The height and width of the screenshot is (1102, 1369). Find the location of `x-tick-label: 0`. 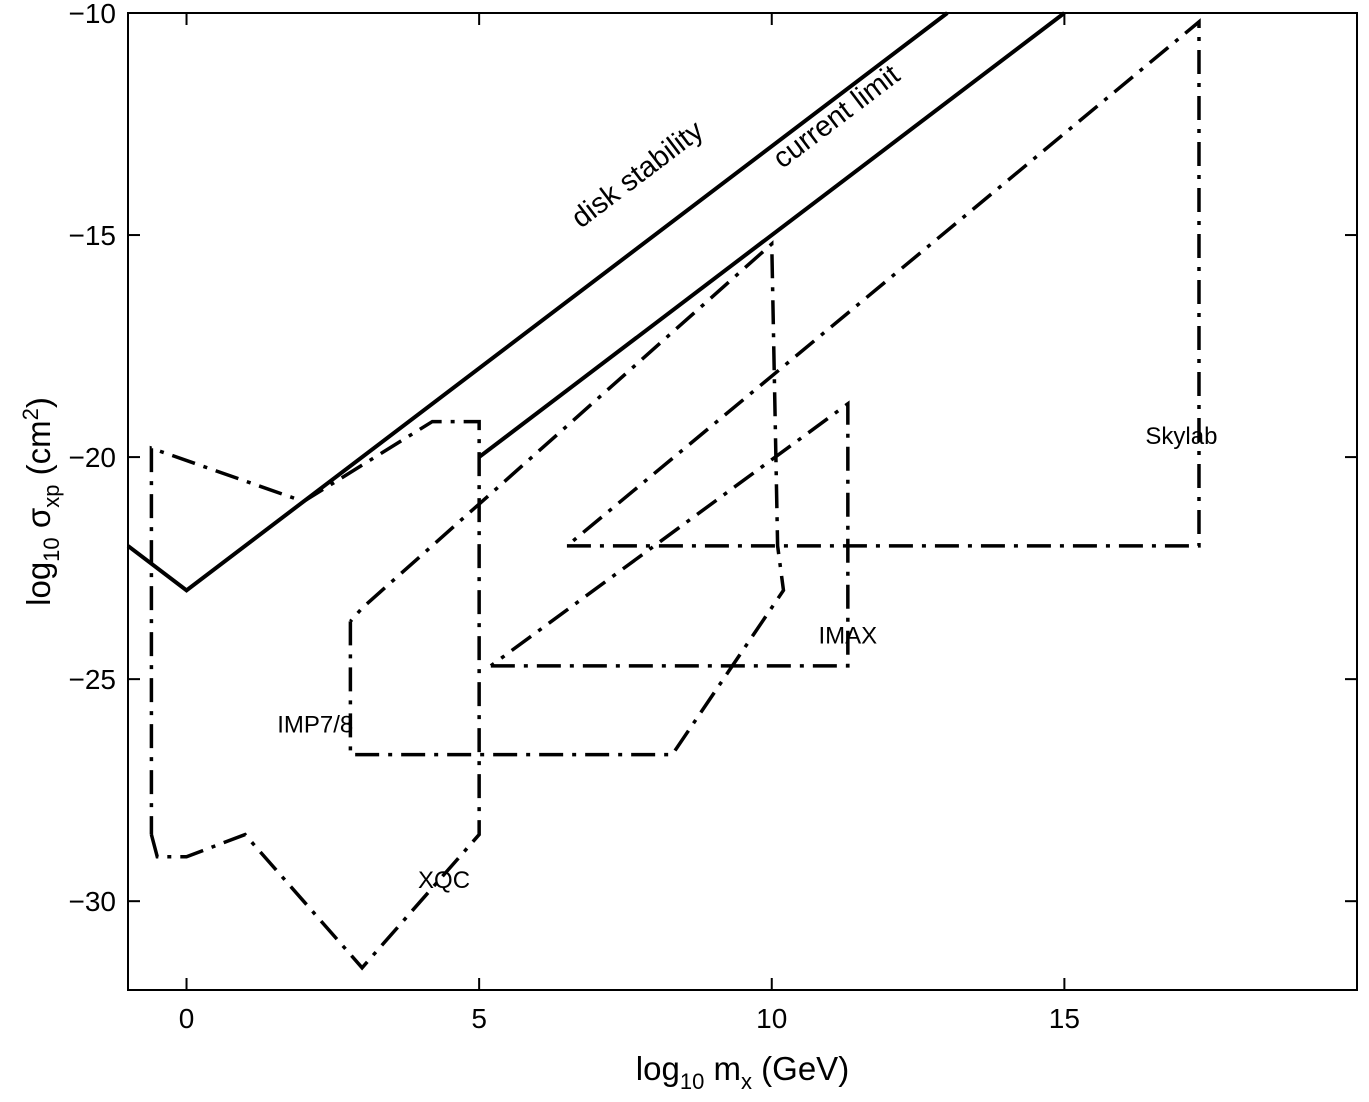

x-tick-label: 0 is located at coordinates (187, 1018).